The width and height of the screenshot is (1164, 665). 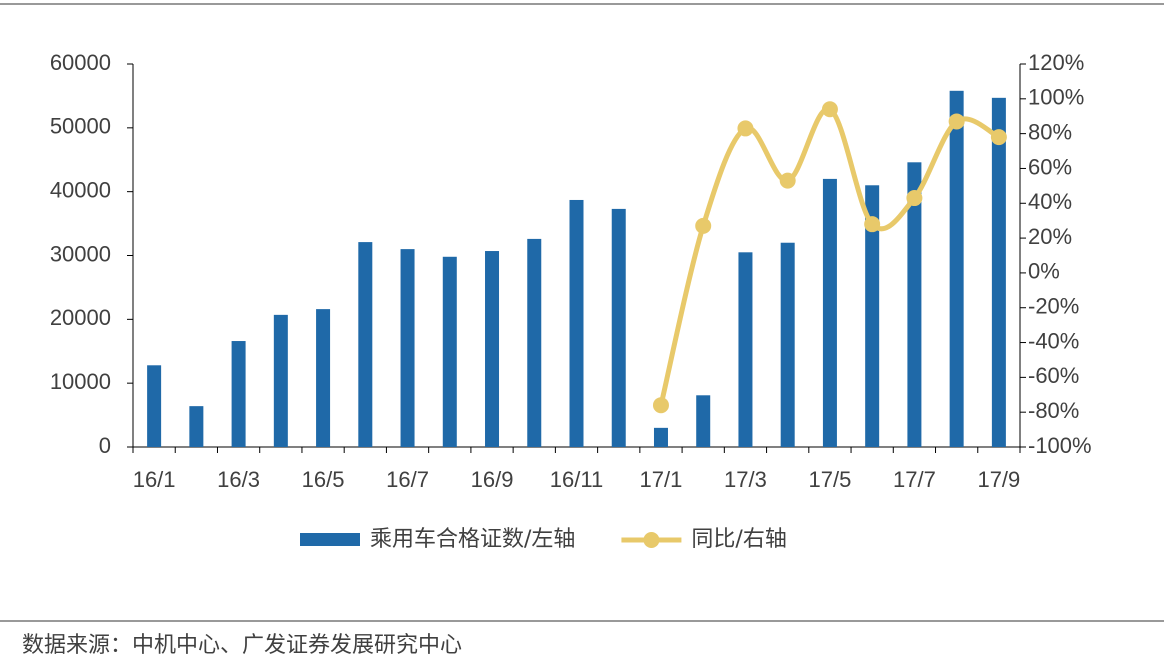 I want to click on y2-tick-label: 60%, so click(x=1050, y=166).